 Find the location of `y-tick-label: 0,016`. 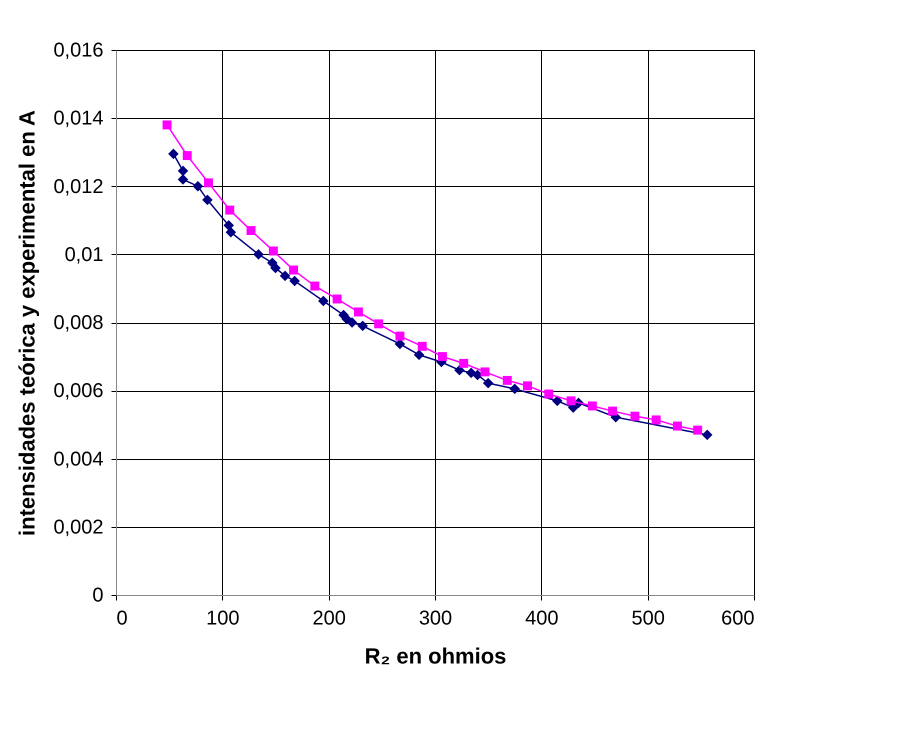

y-tick-label: 0,016 is located at coordinates (78, 51).